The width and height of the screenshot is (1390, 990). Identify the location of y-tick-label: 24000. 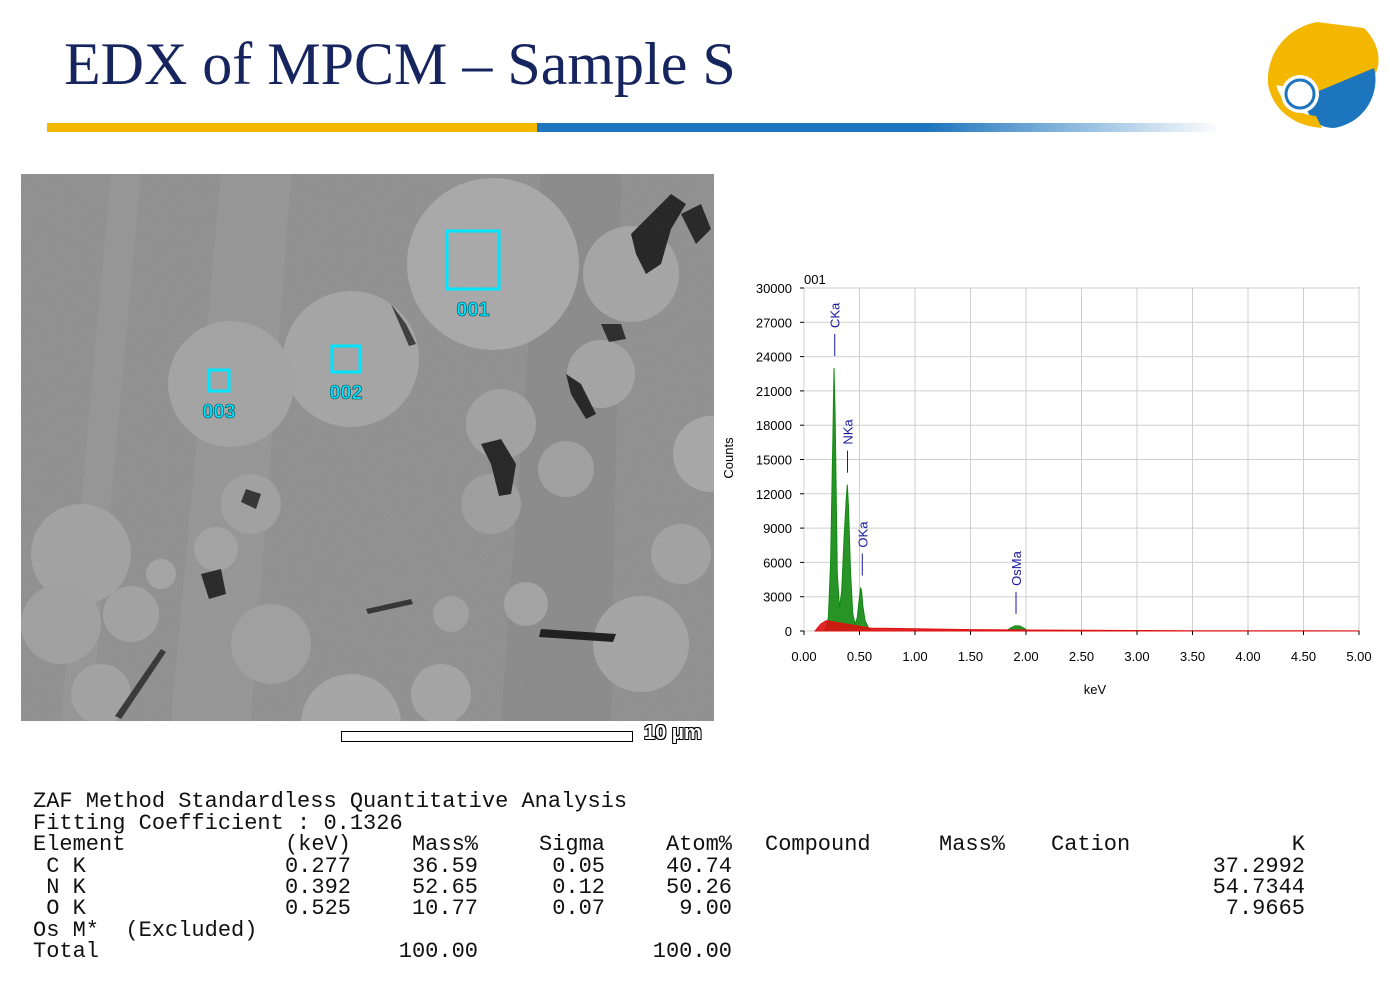
(774, 357).